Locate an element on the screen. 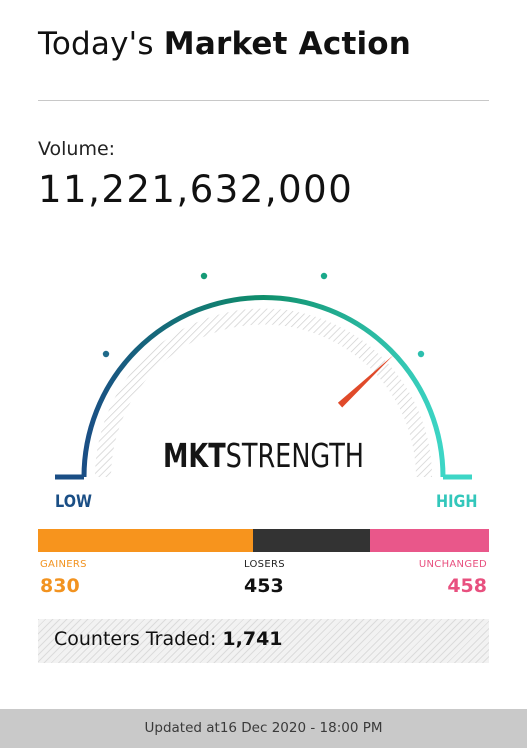 Image resolution: width=527 pixels, height=748 pixels. gauge-low-label: LOW is located at coordinates (73, 502).